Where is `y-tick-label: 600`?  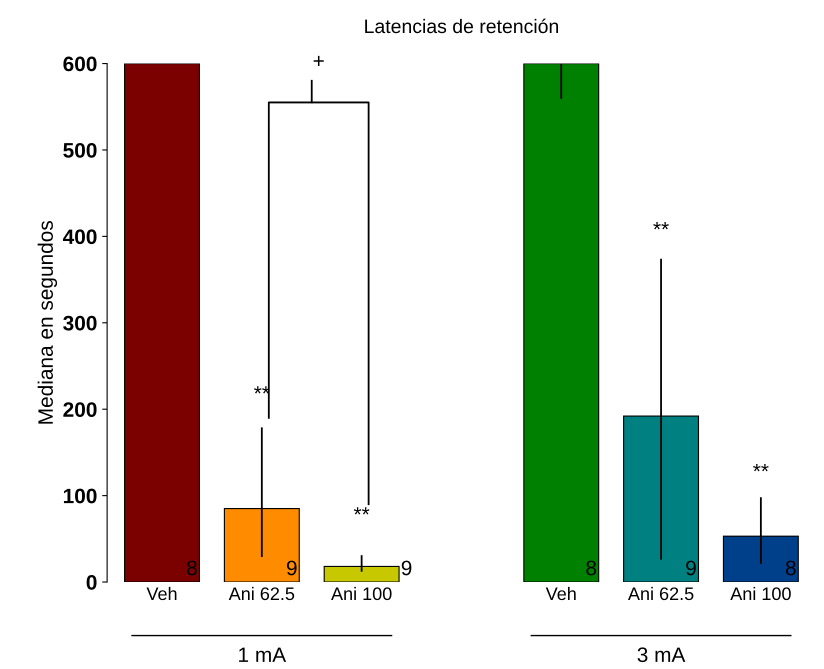
y-tick-label: 600 is located at coordinates (80, 64).